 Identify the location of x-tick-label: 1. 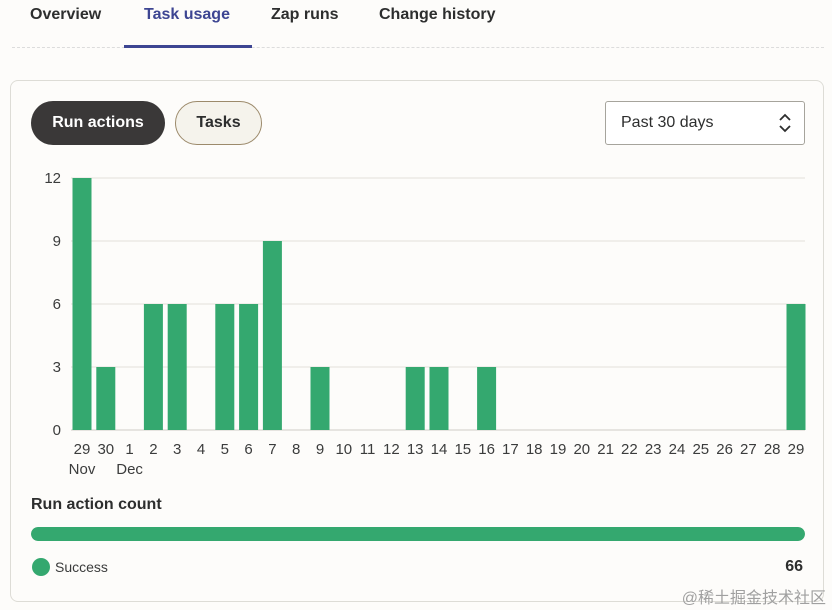
(129, 449).